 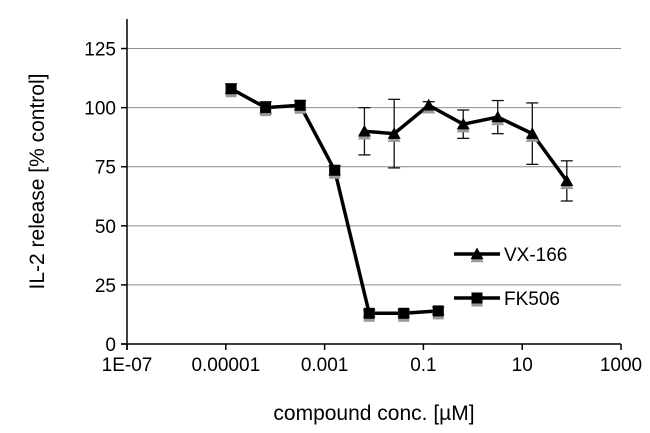 I want to click on legend-item-vx-166: VX-166, so click(x=510, y=255).